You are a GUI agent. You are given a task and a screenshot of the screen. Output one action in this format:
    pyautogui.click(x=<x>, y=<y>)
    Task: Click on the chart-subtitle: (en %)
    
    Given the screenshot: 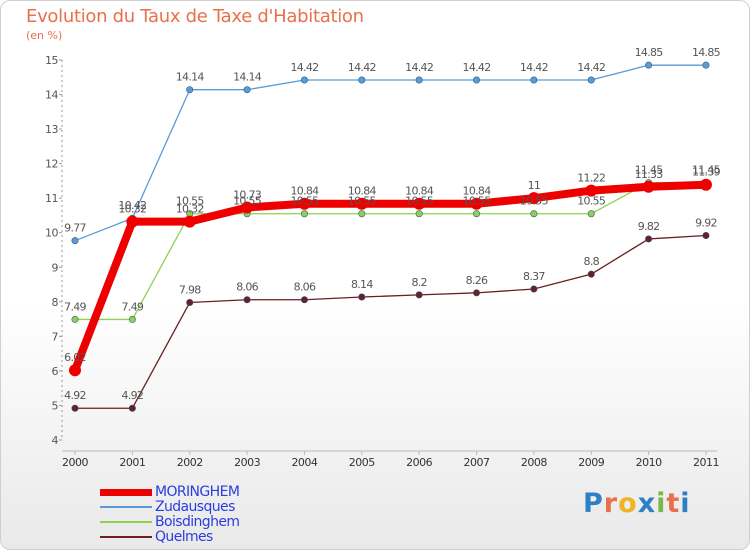 What is the action you would take?
    pyautogui.click(x=44, y=35)
    